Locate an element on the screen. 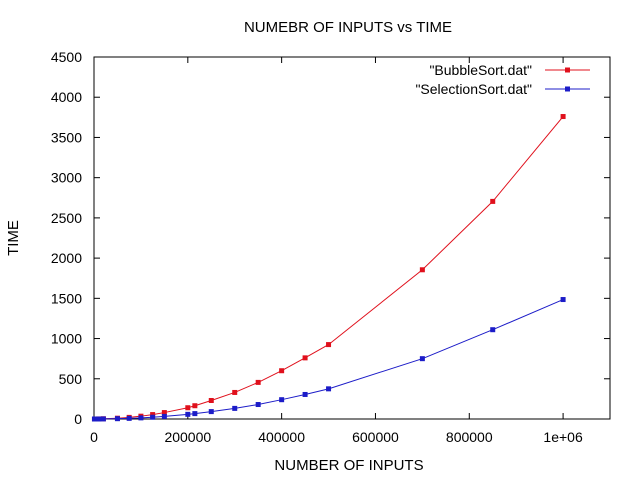 The height and width of the screenshot is (480, 640). x-tick-label: 0 is located at coordinates (94, 437).